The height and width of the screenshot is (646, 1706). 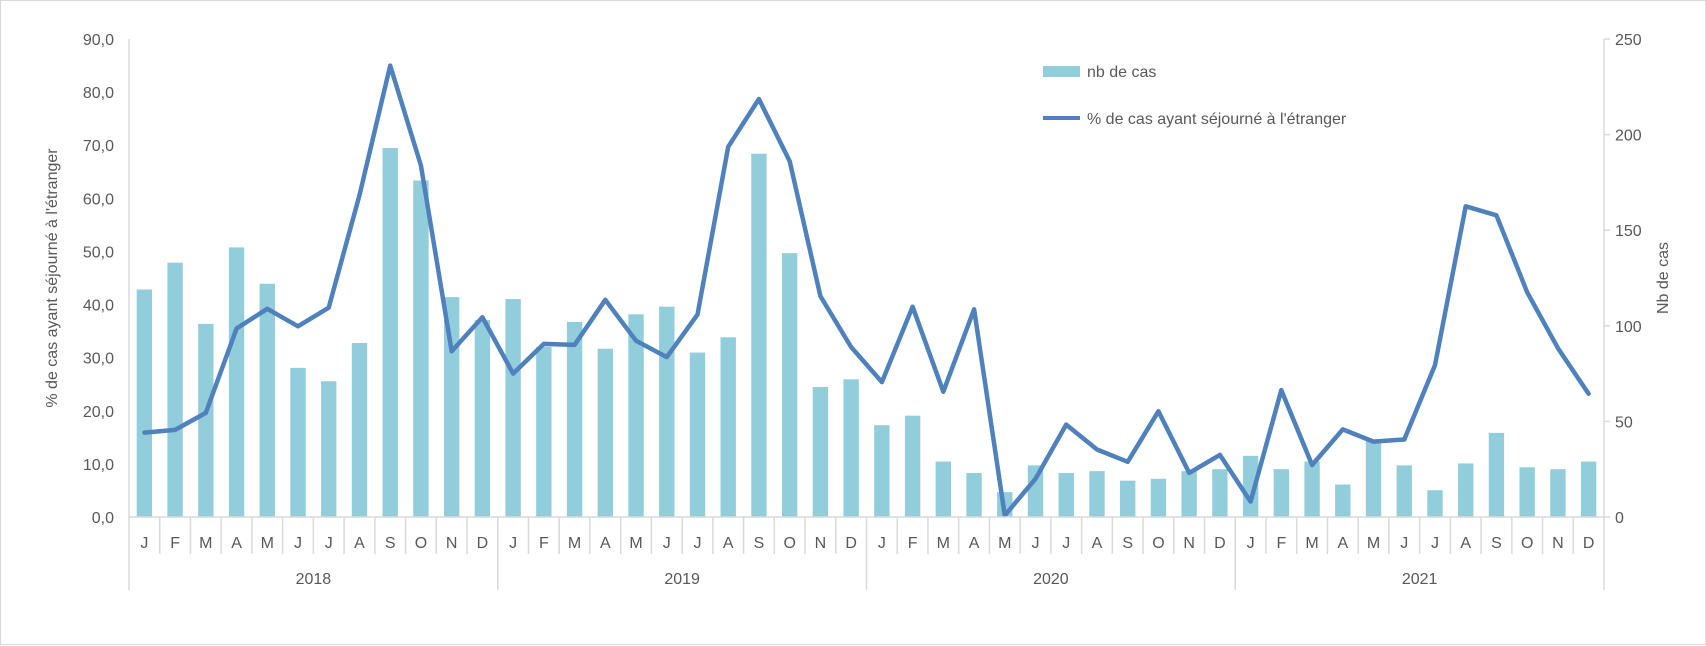 I want to click on y-tick-label-right: 50, so click(x=1624, y=422).